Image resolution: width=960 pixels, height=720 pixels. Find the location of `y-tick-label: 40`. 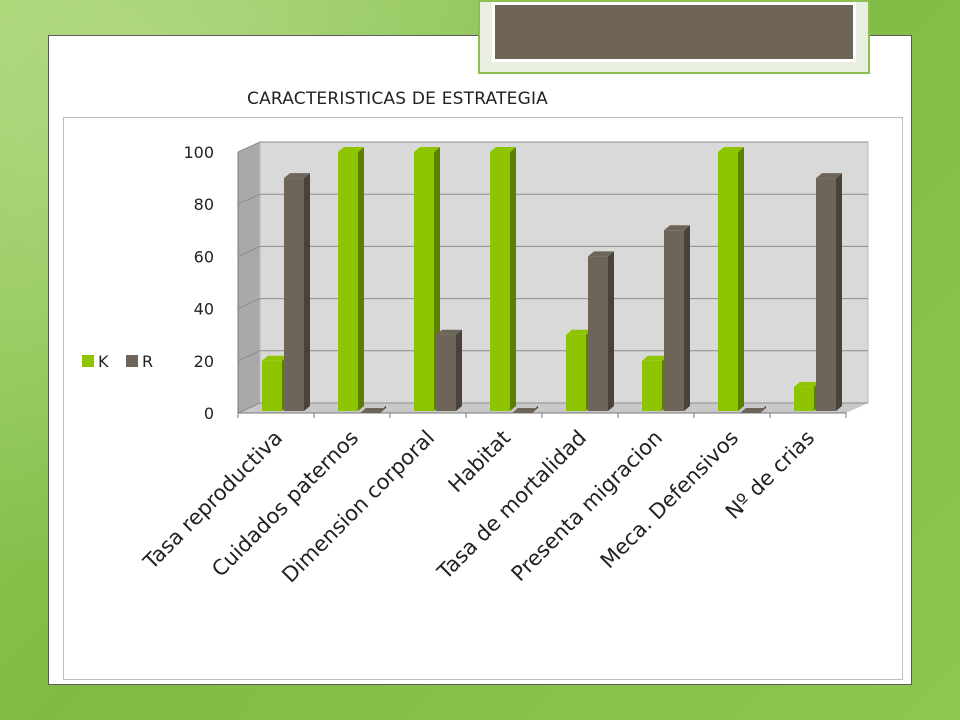

y-tick-label: 40 is located at coordinates (204, 309).